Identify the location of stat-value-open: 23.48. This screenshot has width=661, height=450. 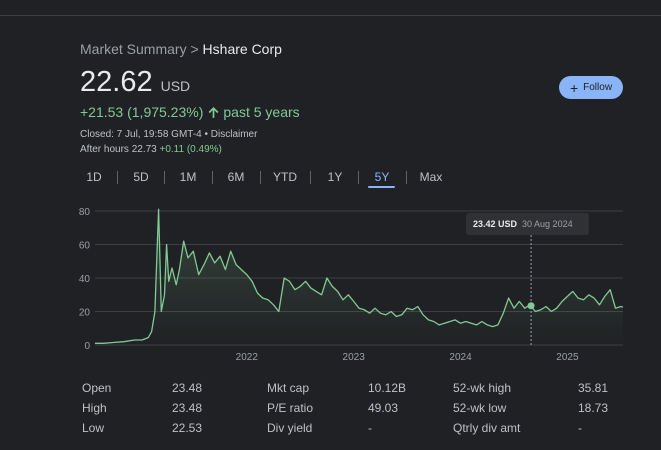
(187, 388).